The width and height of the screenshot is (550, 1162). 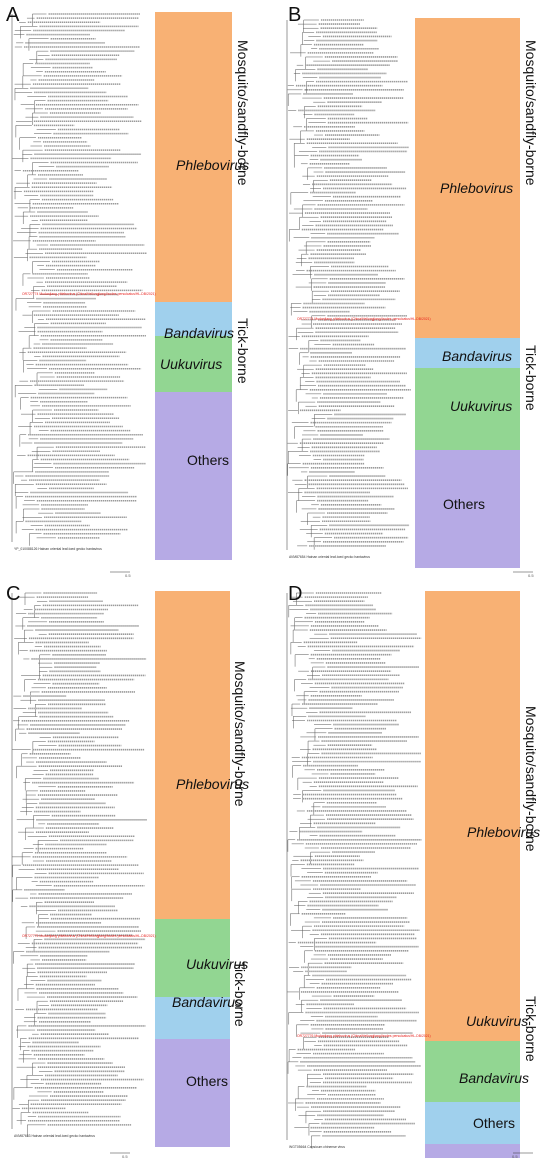 I want to click on panel-letter: A, so click(x=13, y=15).